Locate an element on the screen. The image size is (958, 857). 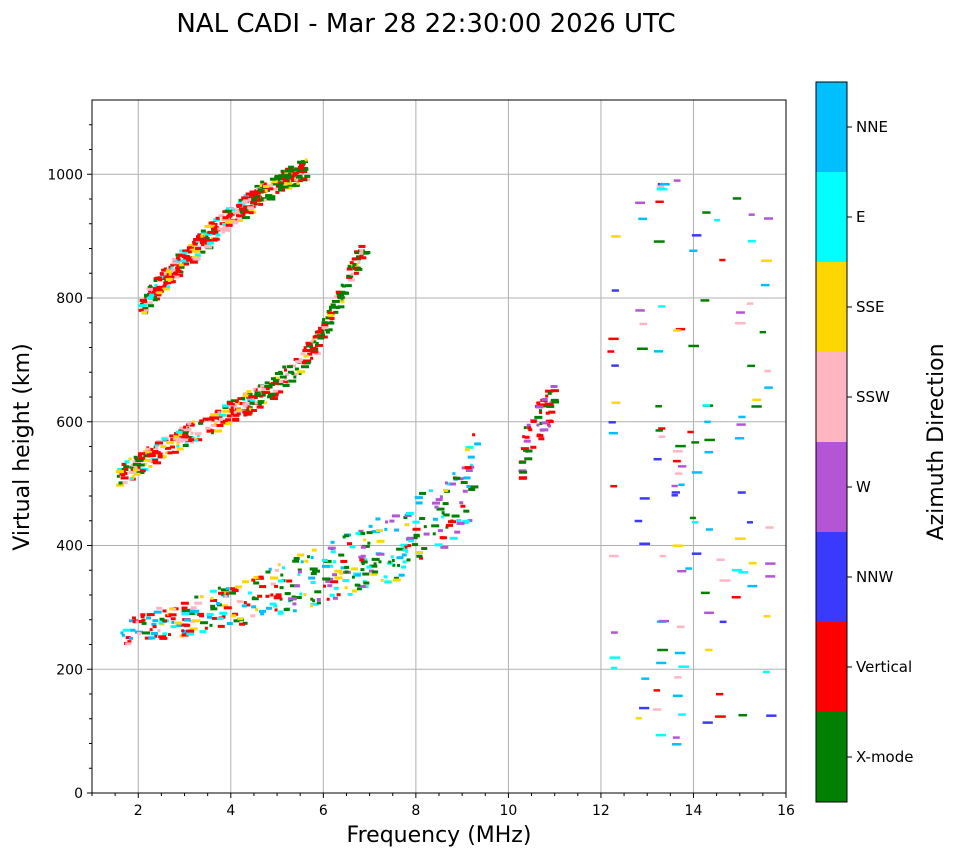
colorbar-segment is located at coordinates (831, 127).